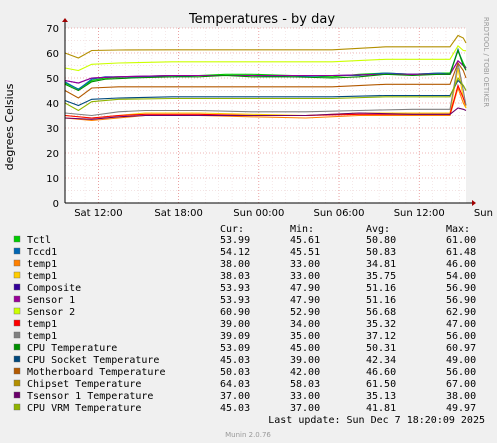 This screenshot has height=443, width=497. What do you see at coordinates (305, 336) in the screenshot?
I see `legend-value: 35.00` at bounding box center [305, 336].